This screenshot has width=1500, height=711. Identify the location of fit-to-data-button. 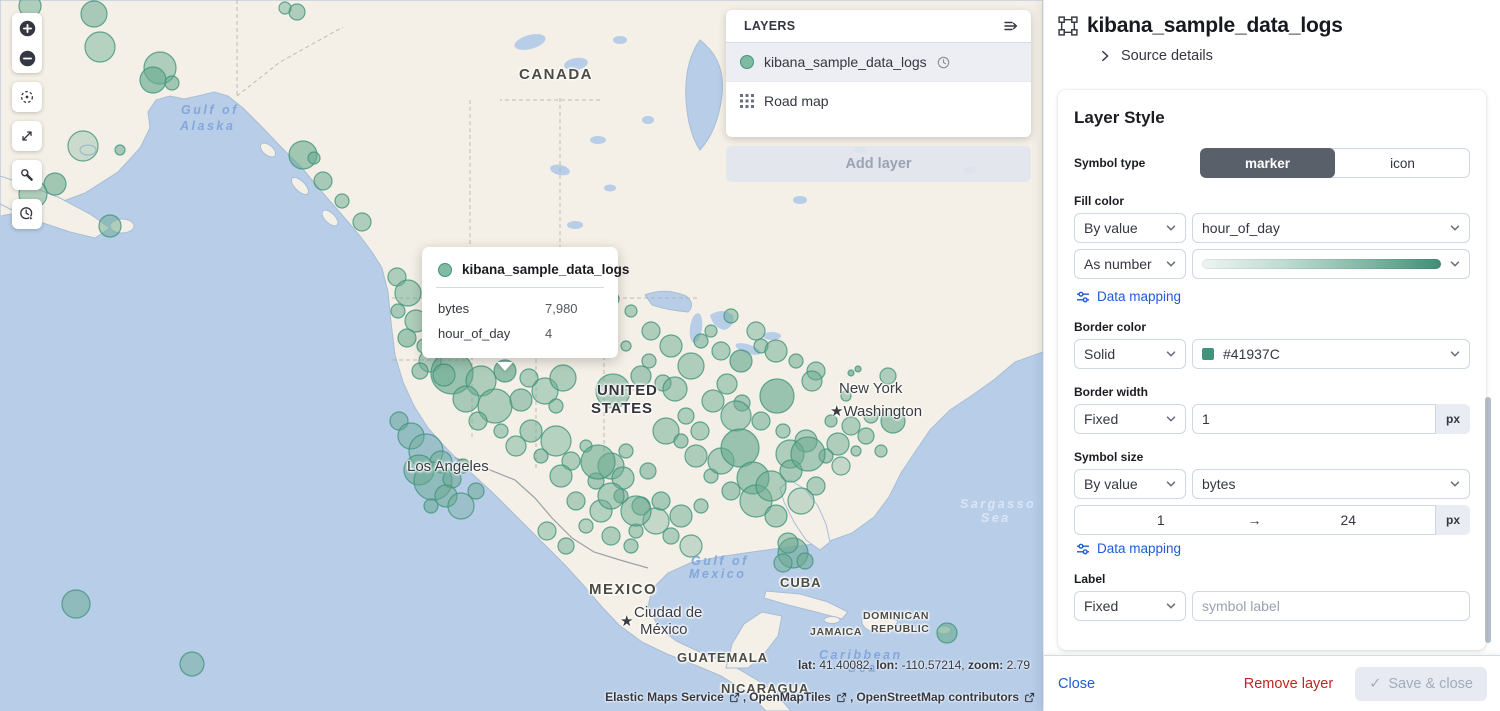
(27, 136).